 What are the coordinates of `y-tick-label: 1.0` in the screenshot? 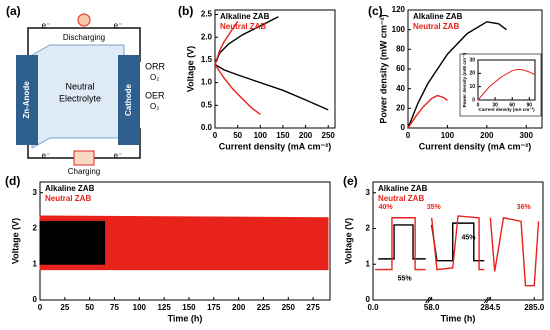 It's located at (207, 82).